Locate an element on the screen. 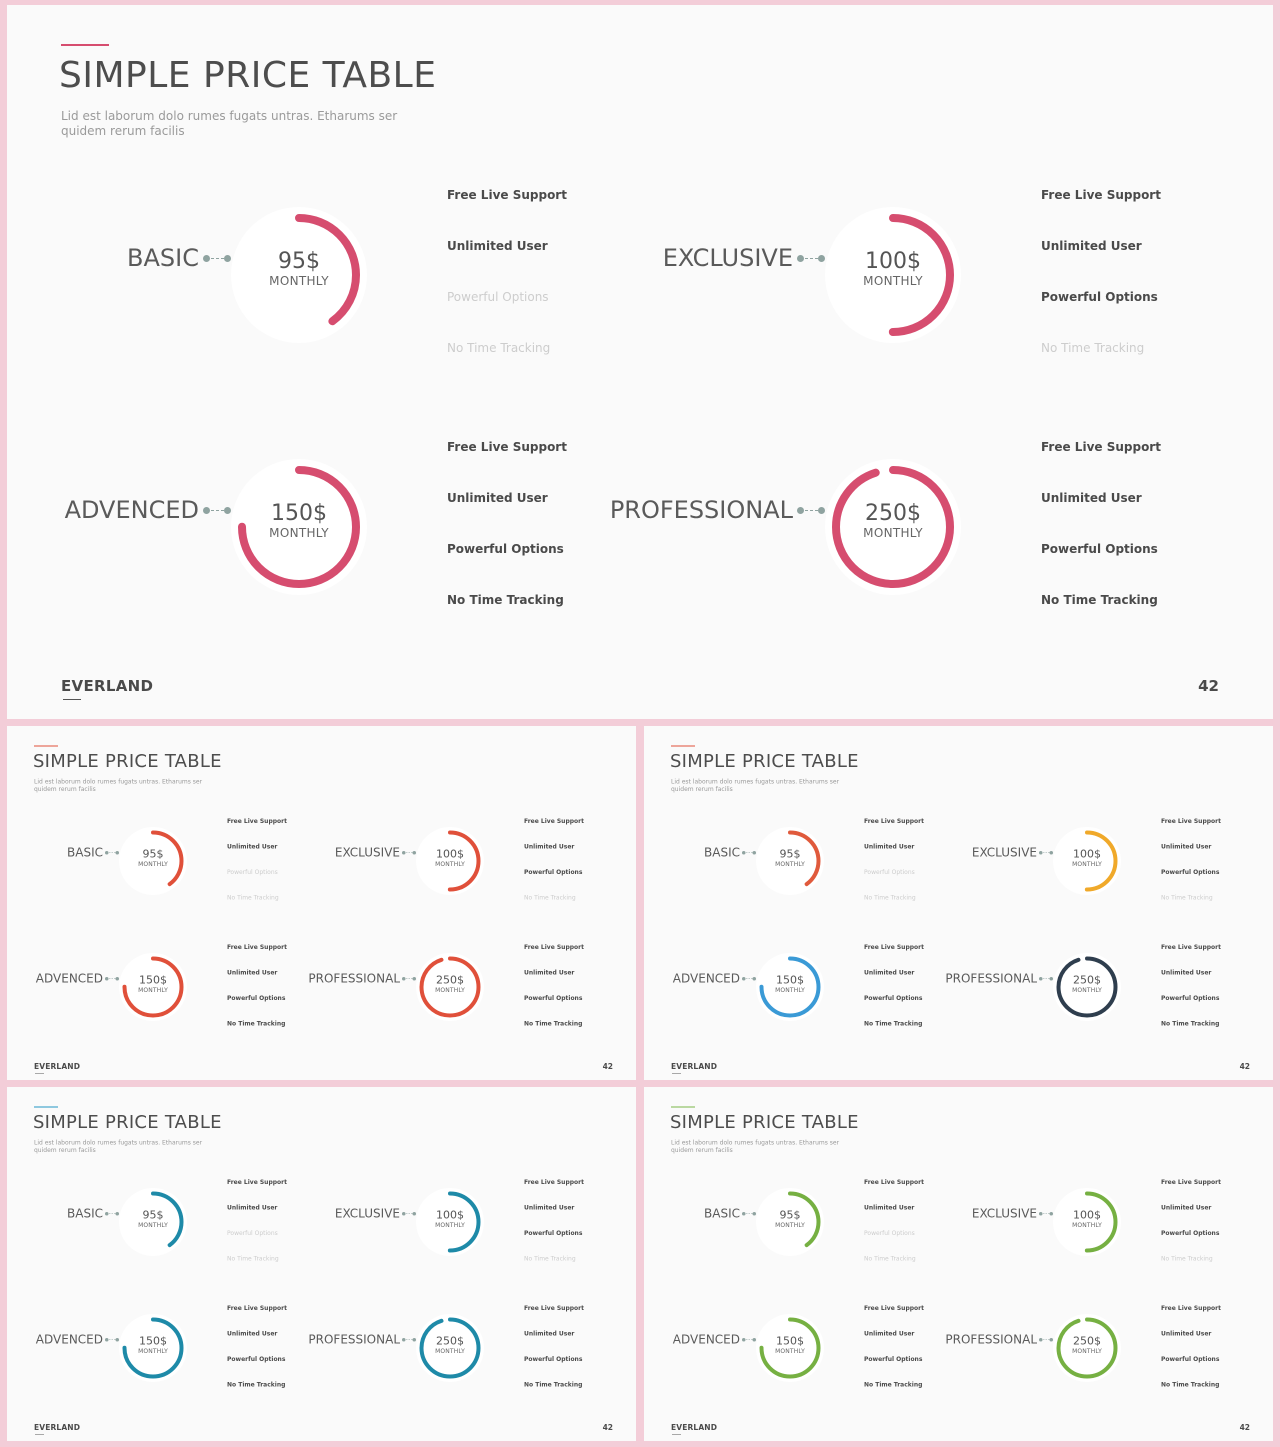 The image size is (1280, 1447). plan-price: 250$ is located at coordinates (1087, 980).